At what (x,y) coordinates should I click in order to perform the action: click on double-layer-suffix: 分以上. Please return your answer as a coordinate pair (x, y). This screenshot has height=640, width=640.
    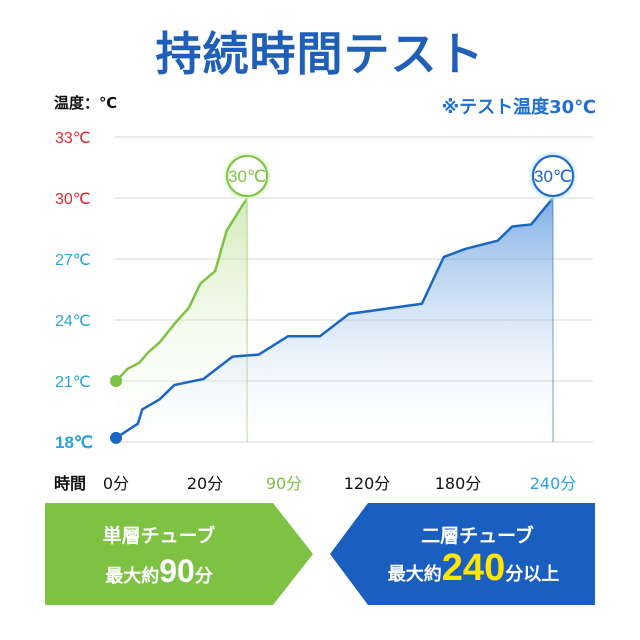
    Looking at the image, I should click on (532, 574).